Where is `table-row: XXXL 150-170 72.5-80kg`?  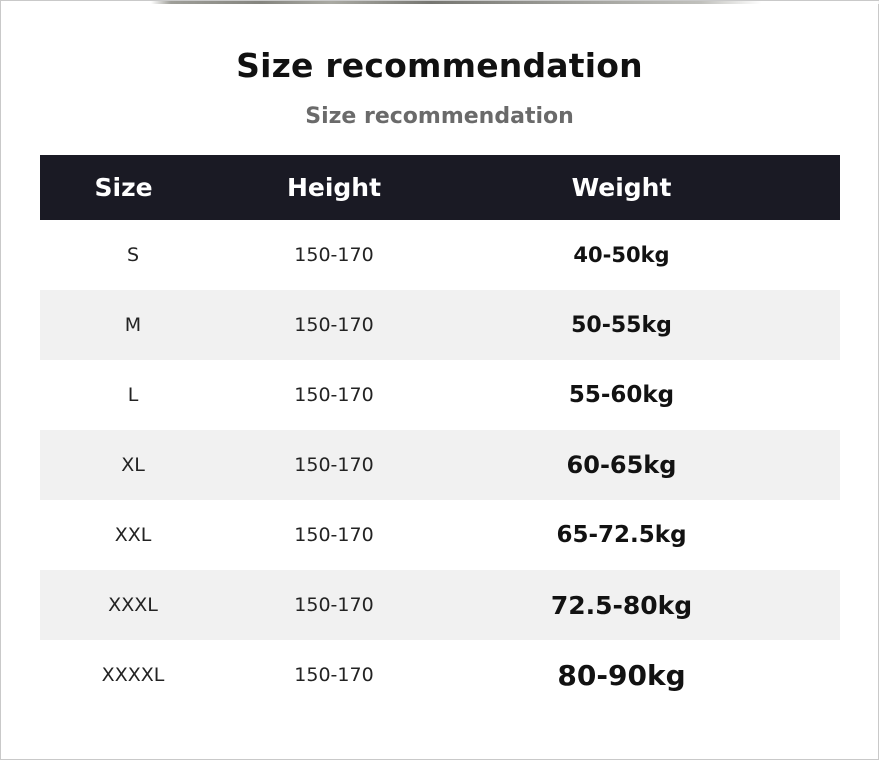
table-row: XXXL 150-170 72.5-80kg is located at coordinates (439, 605).